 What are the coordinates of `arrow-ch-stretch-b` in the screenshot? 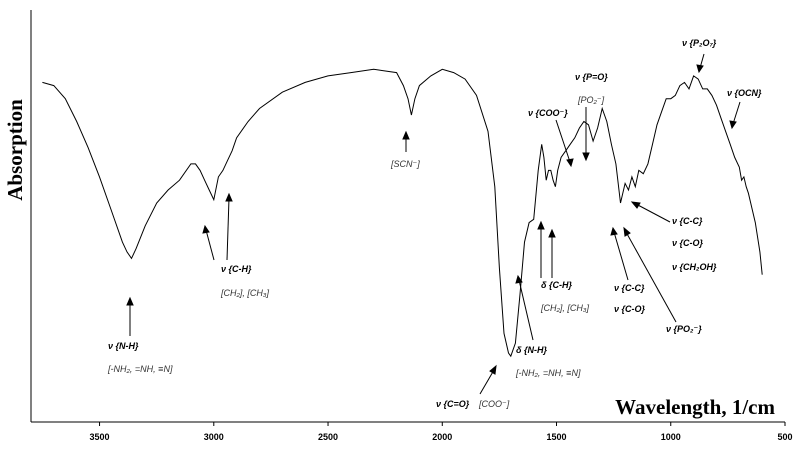 It's located at (228, 229).